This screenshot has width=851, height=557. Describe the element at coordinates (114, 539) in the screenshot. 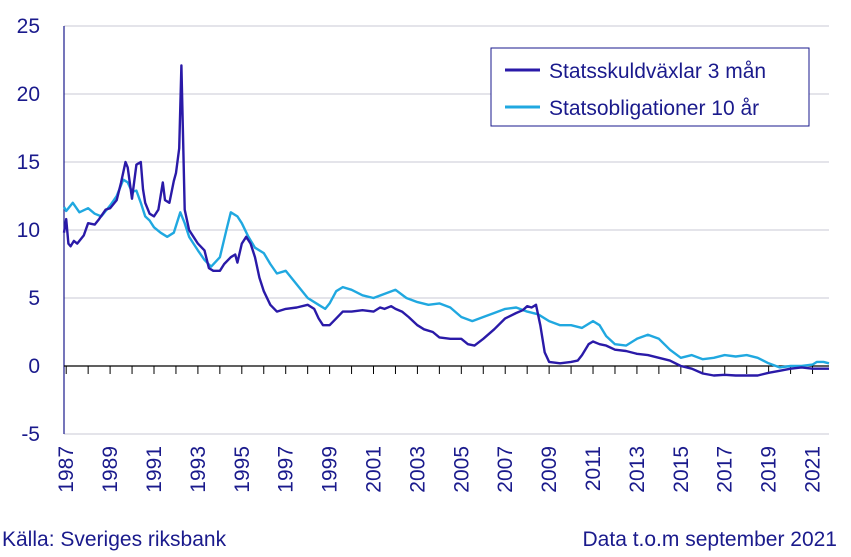

I see `source-note: Källa: Sveriges riksbank` at that location.